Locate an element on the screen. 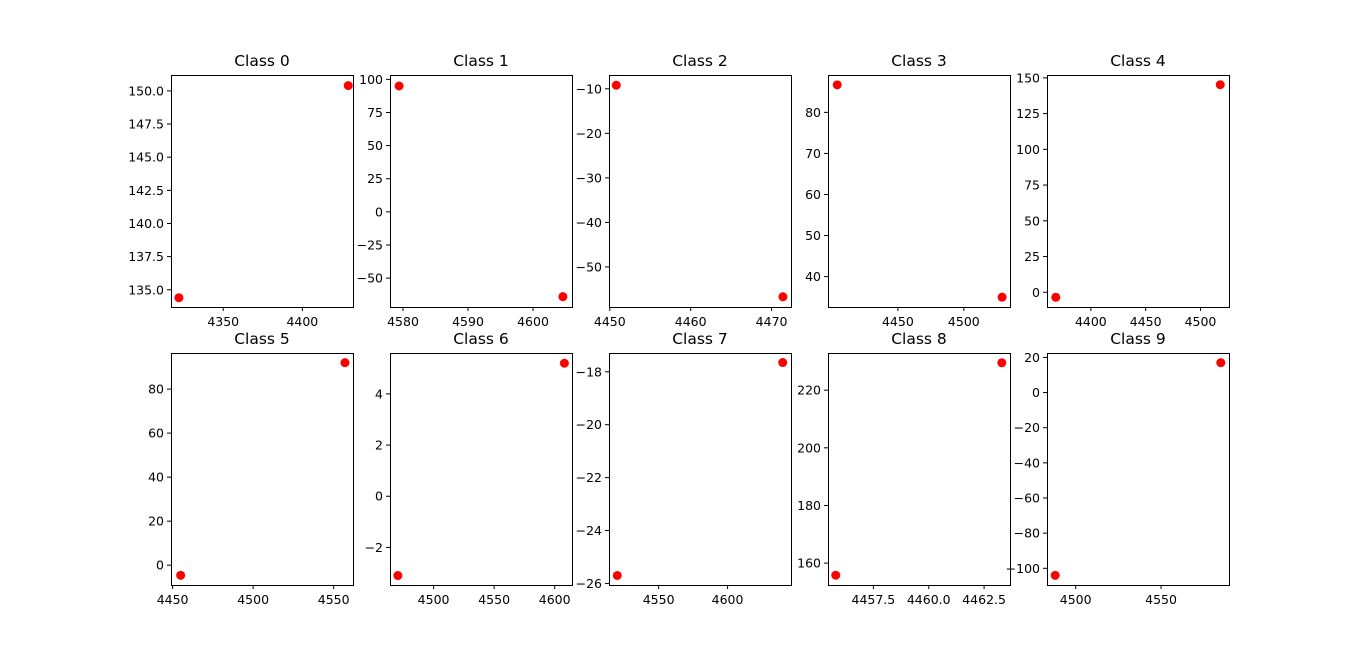  y-tick-label: −40 is located at coordinates (589, 222).